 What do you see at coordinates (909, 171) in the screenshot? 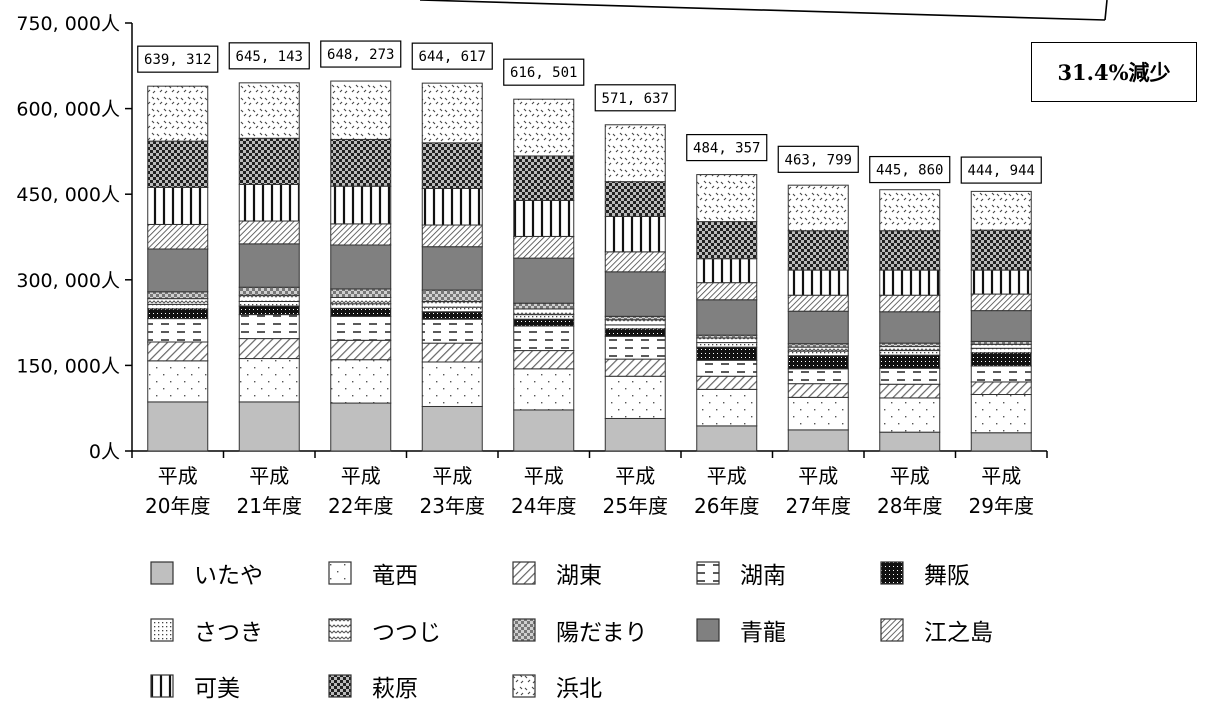
I see `total-label: 445, 860` at bounding box center [909, 171].